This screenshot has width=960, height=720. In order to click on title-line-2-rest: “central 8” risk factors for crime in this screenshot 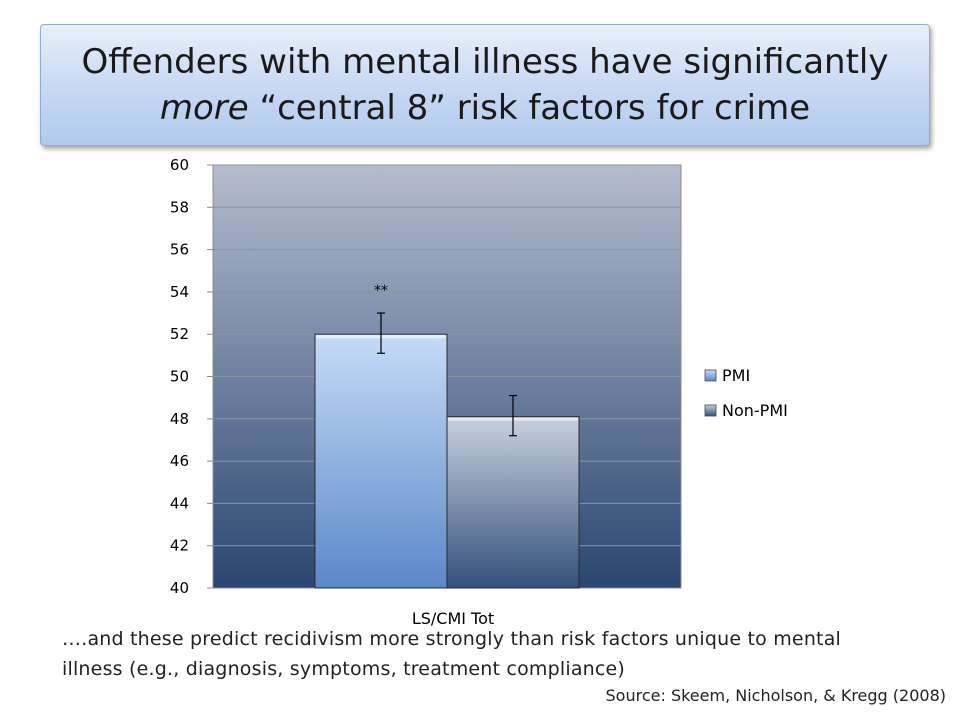, I will do `click(529, 108)`.